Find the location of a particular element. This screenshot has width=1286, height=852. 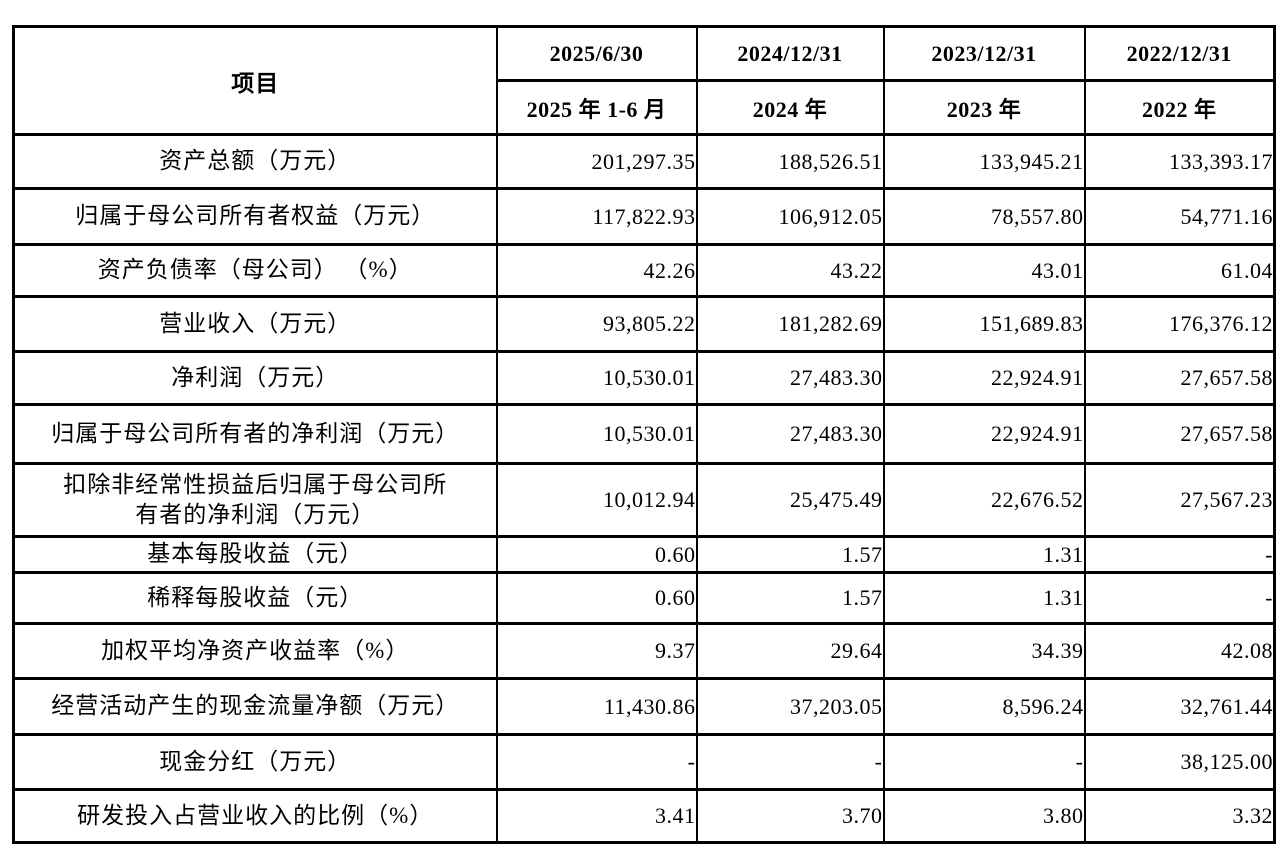

table-row: 稀释每股收益（元） 0.60 1.57 1.31- is located at coordinates (644, 598).